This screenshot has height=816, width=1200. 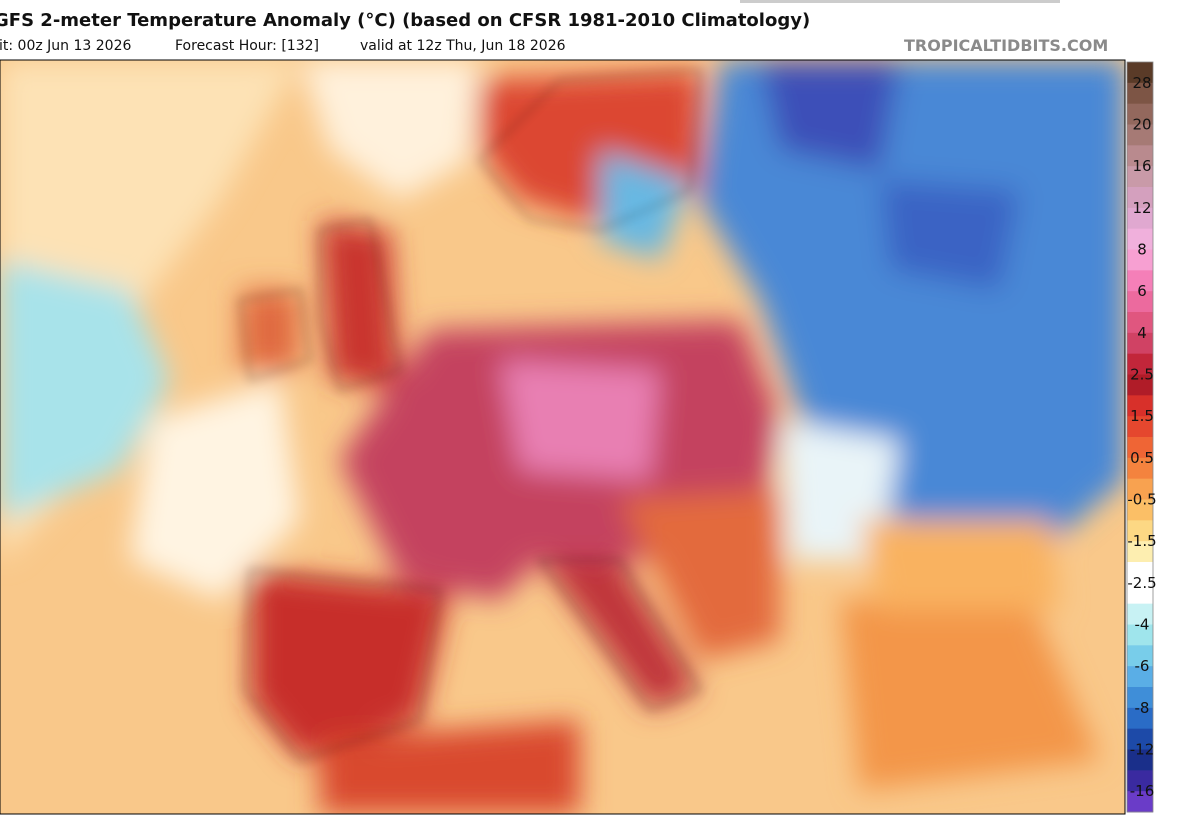 I want to click on colorbar-frame, so click(x=1140, y=437).